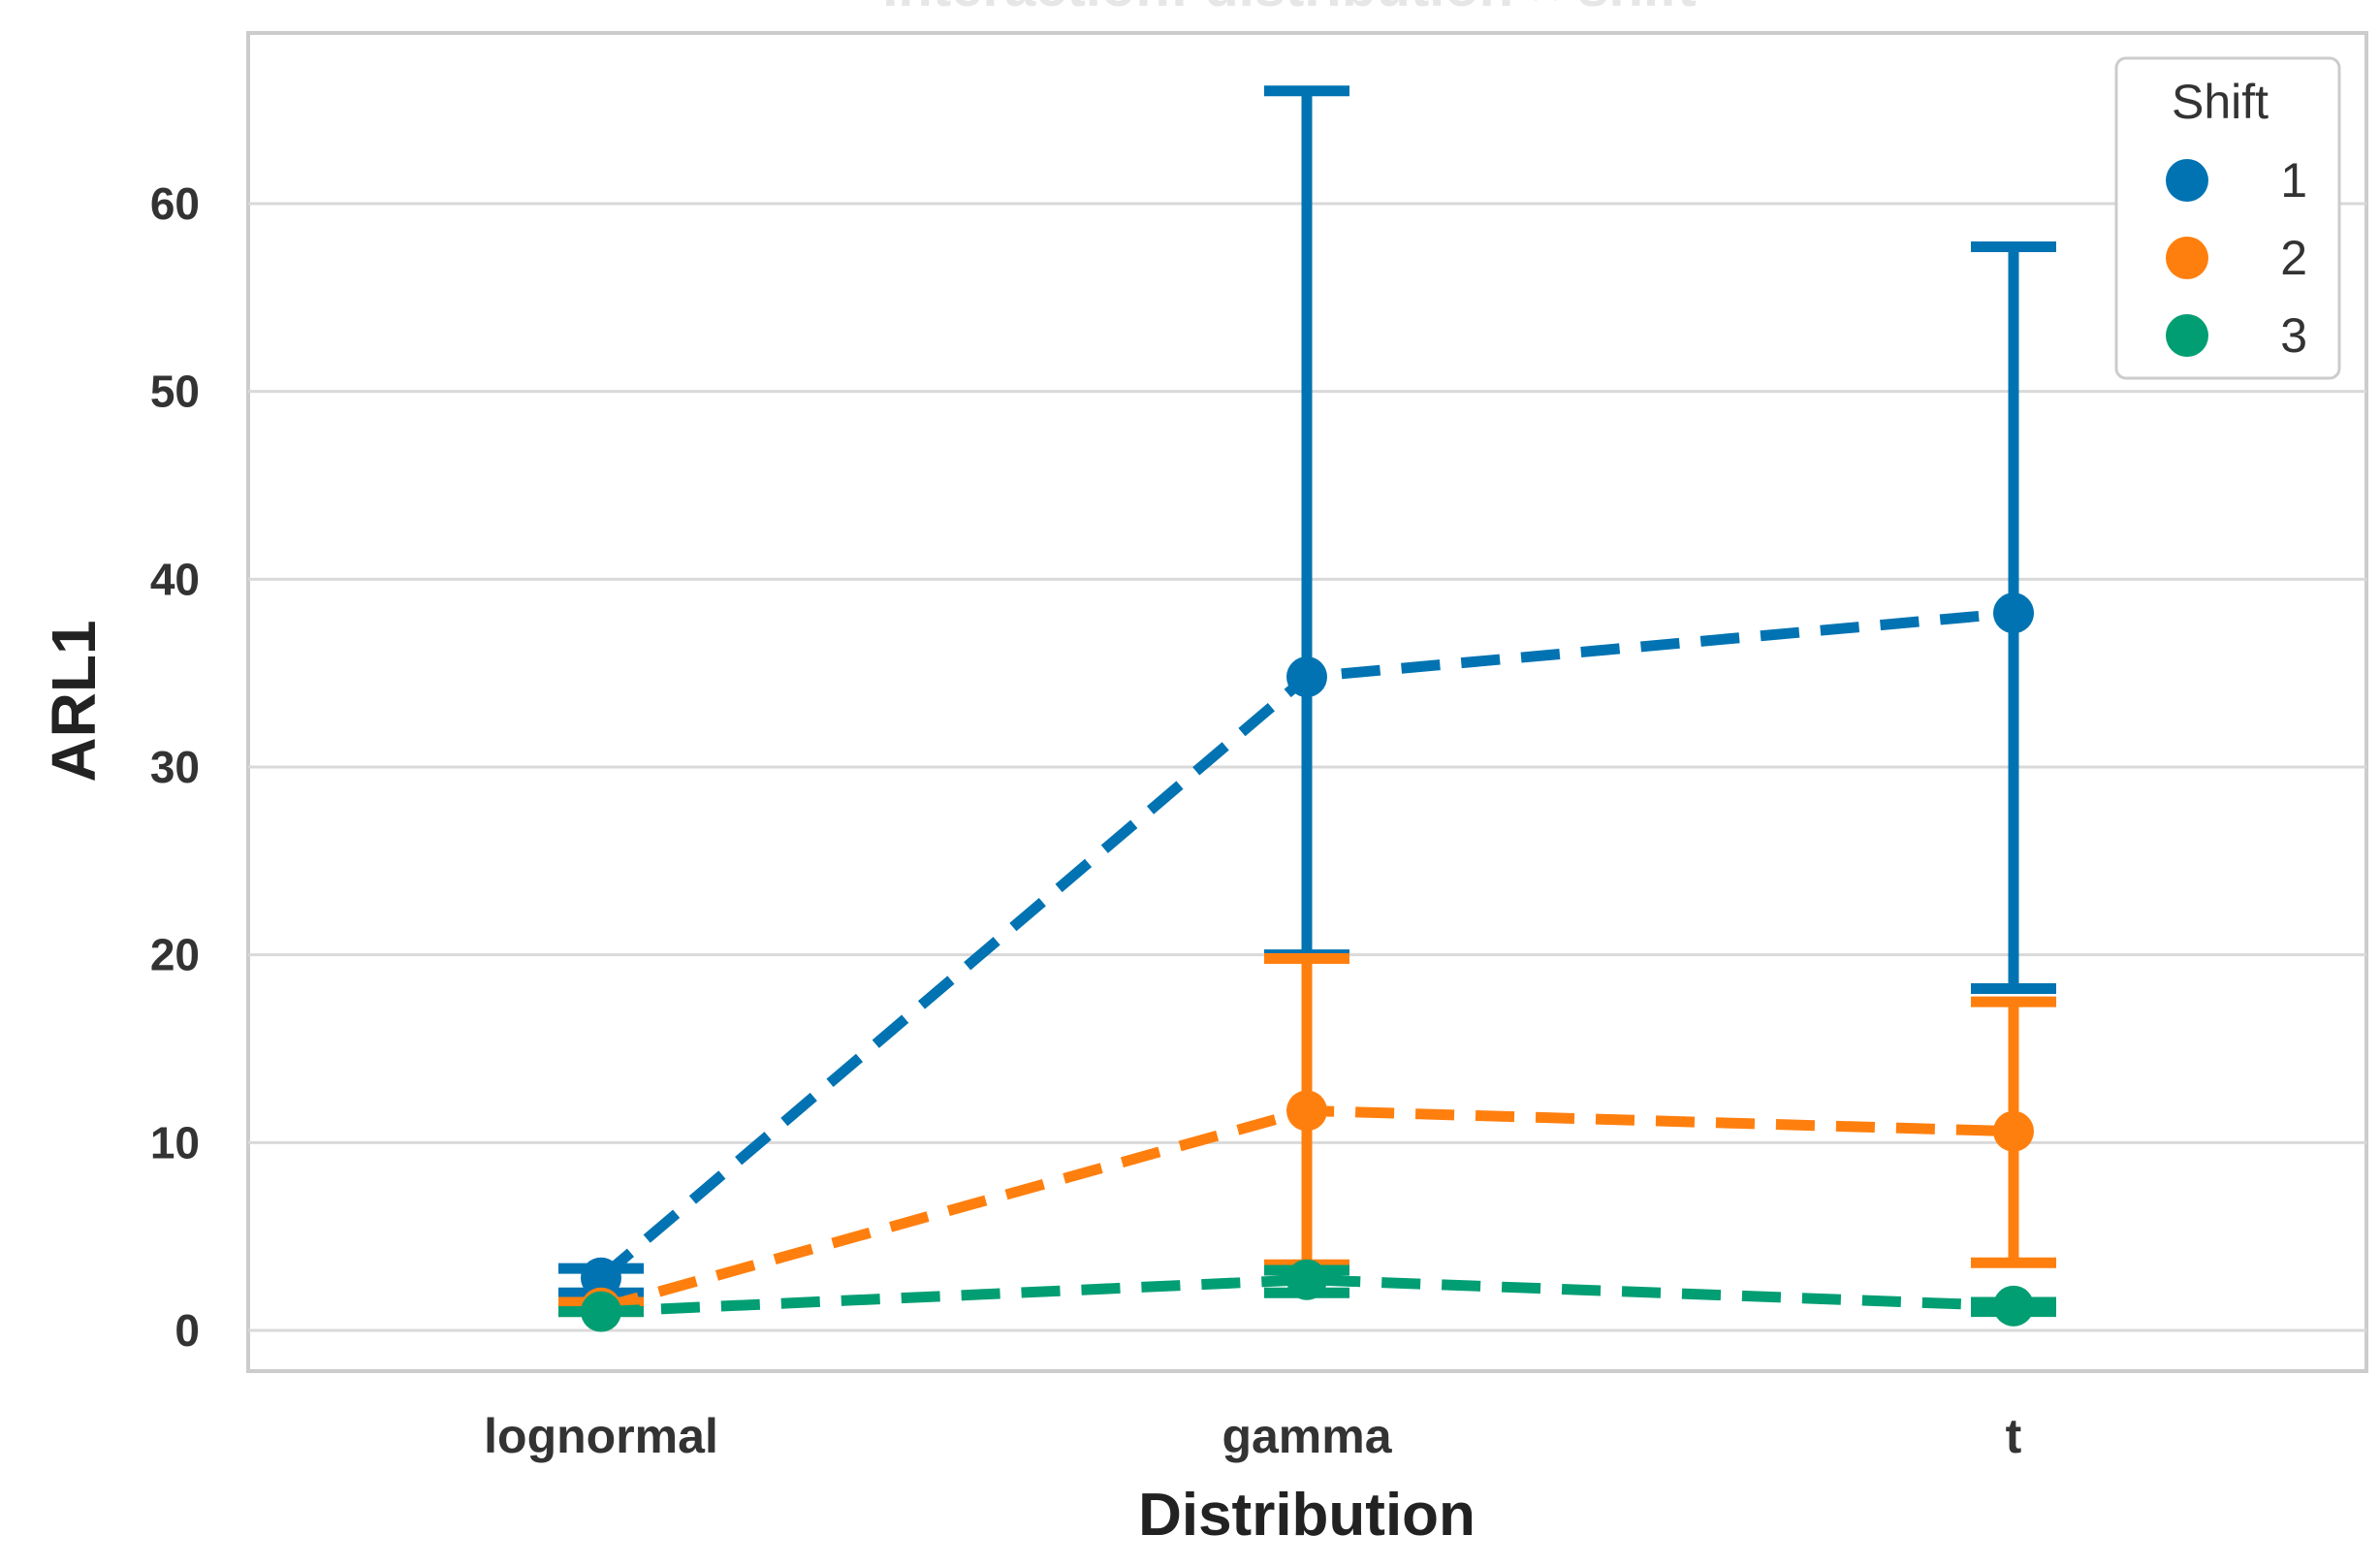 This screenshot has width=2380, height=1567. Describe the element at coordinates (175, 204) in the screenshot. I see `y-tick-label: 60` at that location.